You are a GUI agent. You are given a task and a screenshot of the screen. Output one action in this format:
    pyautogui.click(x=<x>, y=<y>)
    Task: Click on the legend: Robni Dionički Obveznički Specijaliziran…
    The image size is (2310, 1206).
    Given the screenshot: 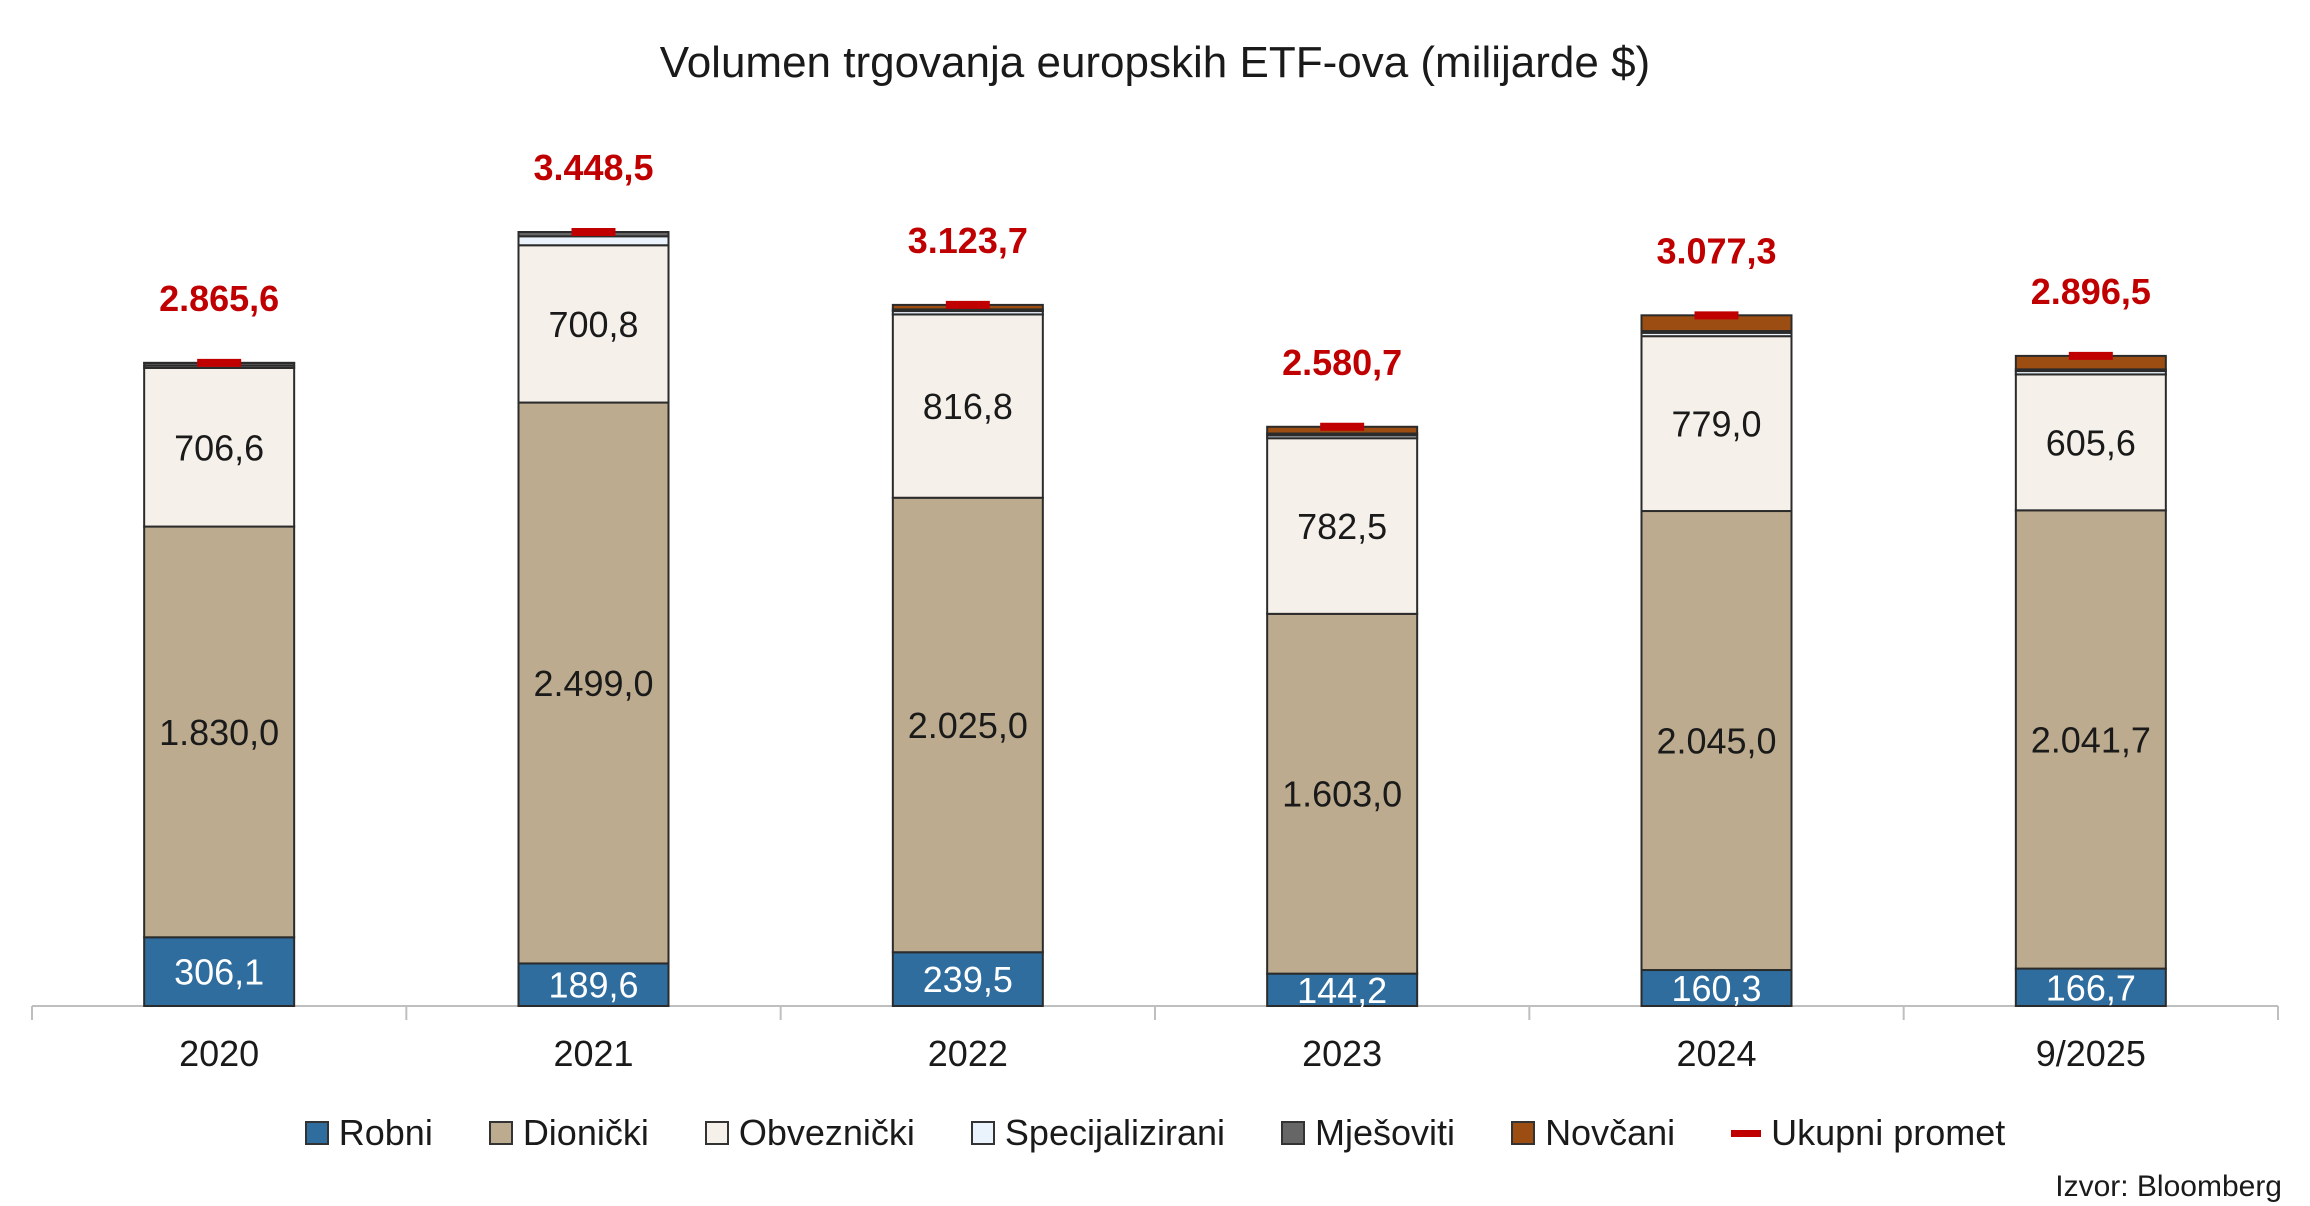 What is the action you would take?
    pyautogui.click(x=1155, y=1133)
    